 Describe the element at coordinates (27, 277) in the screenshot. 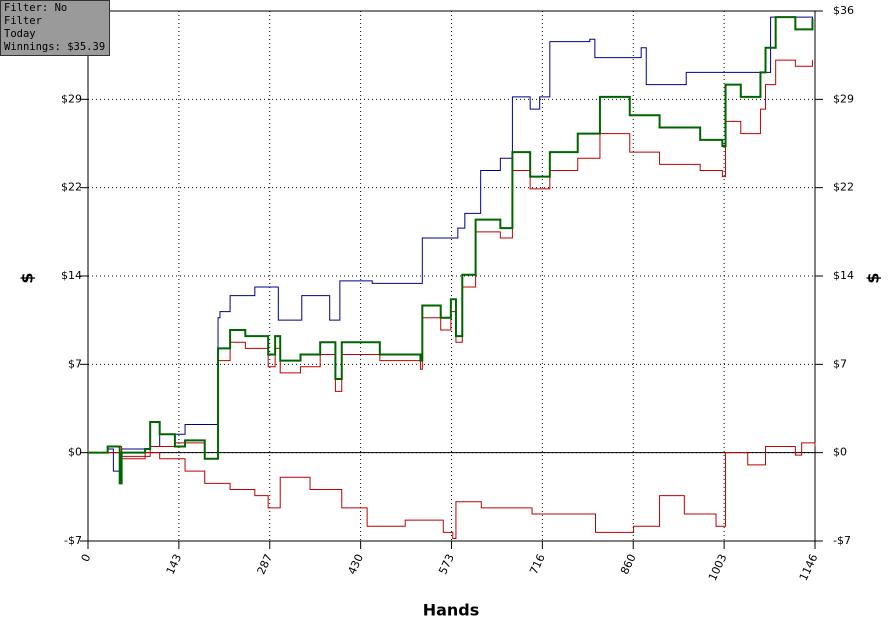

I see `y-axis-title: $` at that location.